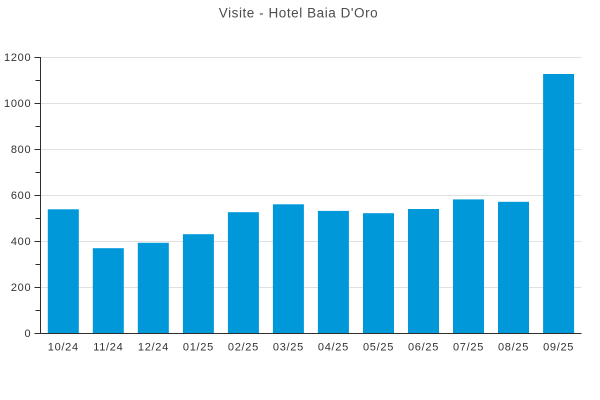 This screenshot has height=400, width=600. What do you see at coordinates (21, 196) in the screenshot?
I see `svg-text: 600` at bounding box center [21, 196].